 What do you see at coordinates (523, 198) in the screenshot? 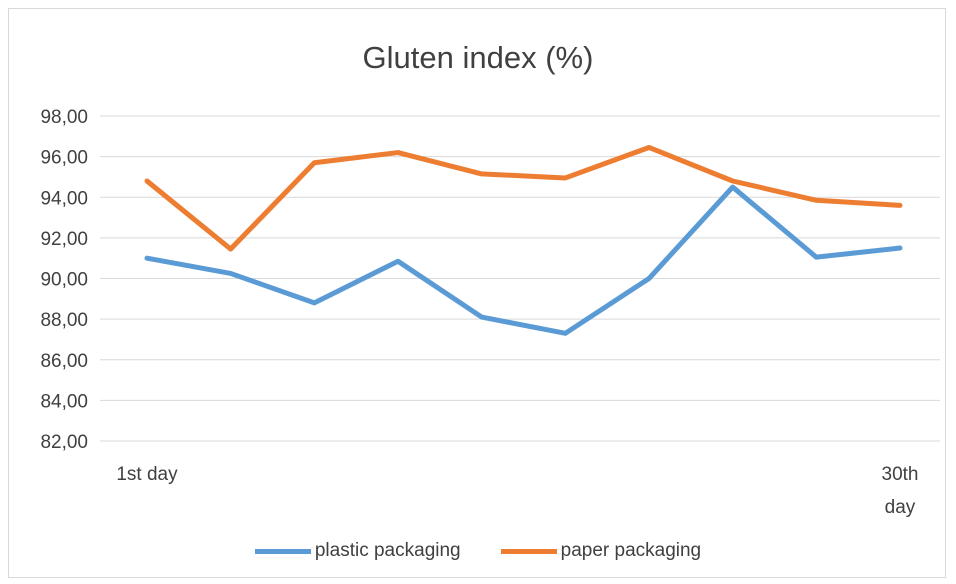
I see `series-line-paper` at bounding box center [523, 198].